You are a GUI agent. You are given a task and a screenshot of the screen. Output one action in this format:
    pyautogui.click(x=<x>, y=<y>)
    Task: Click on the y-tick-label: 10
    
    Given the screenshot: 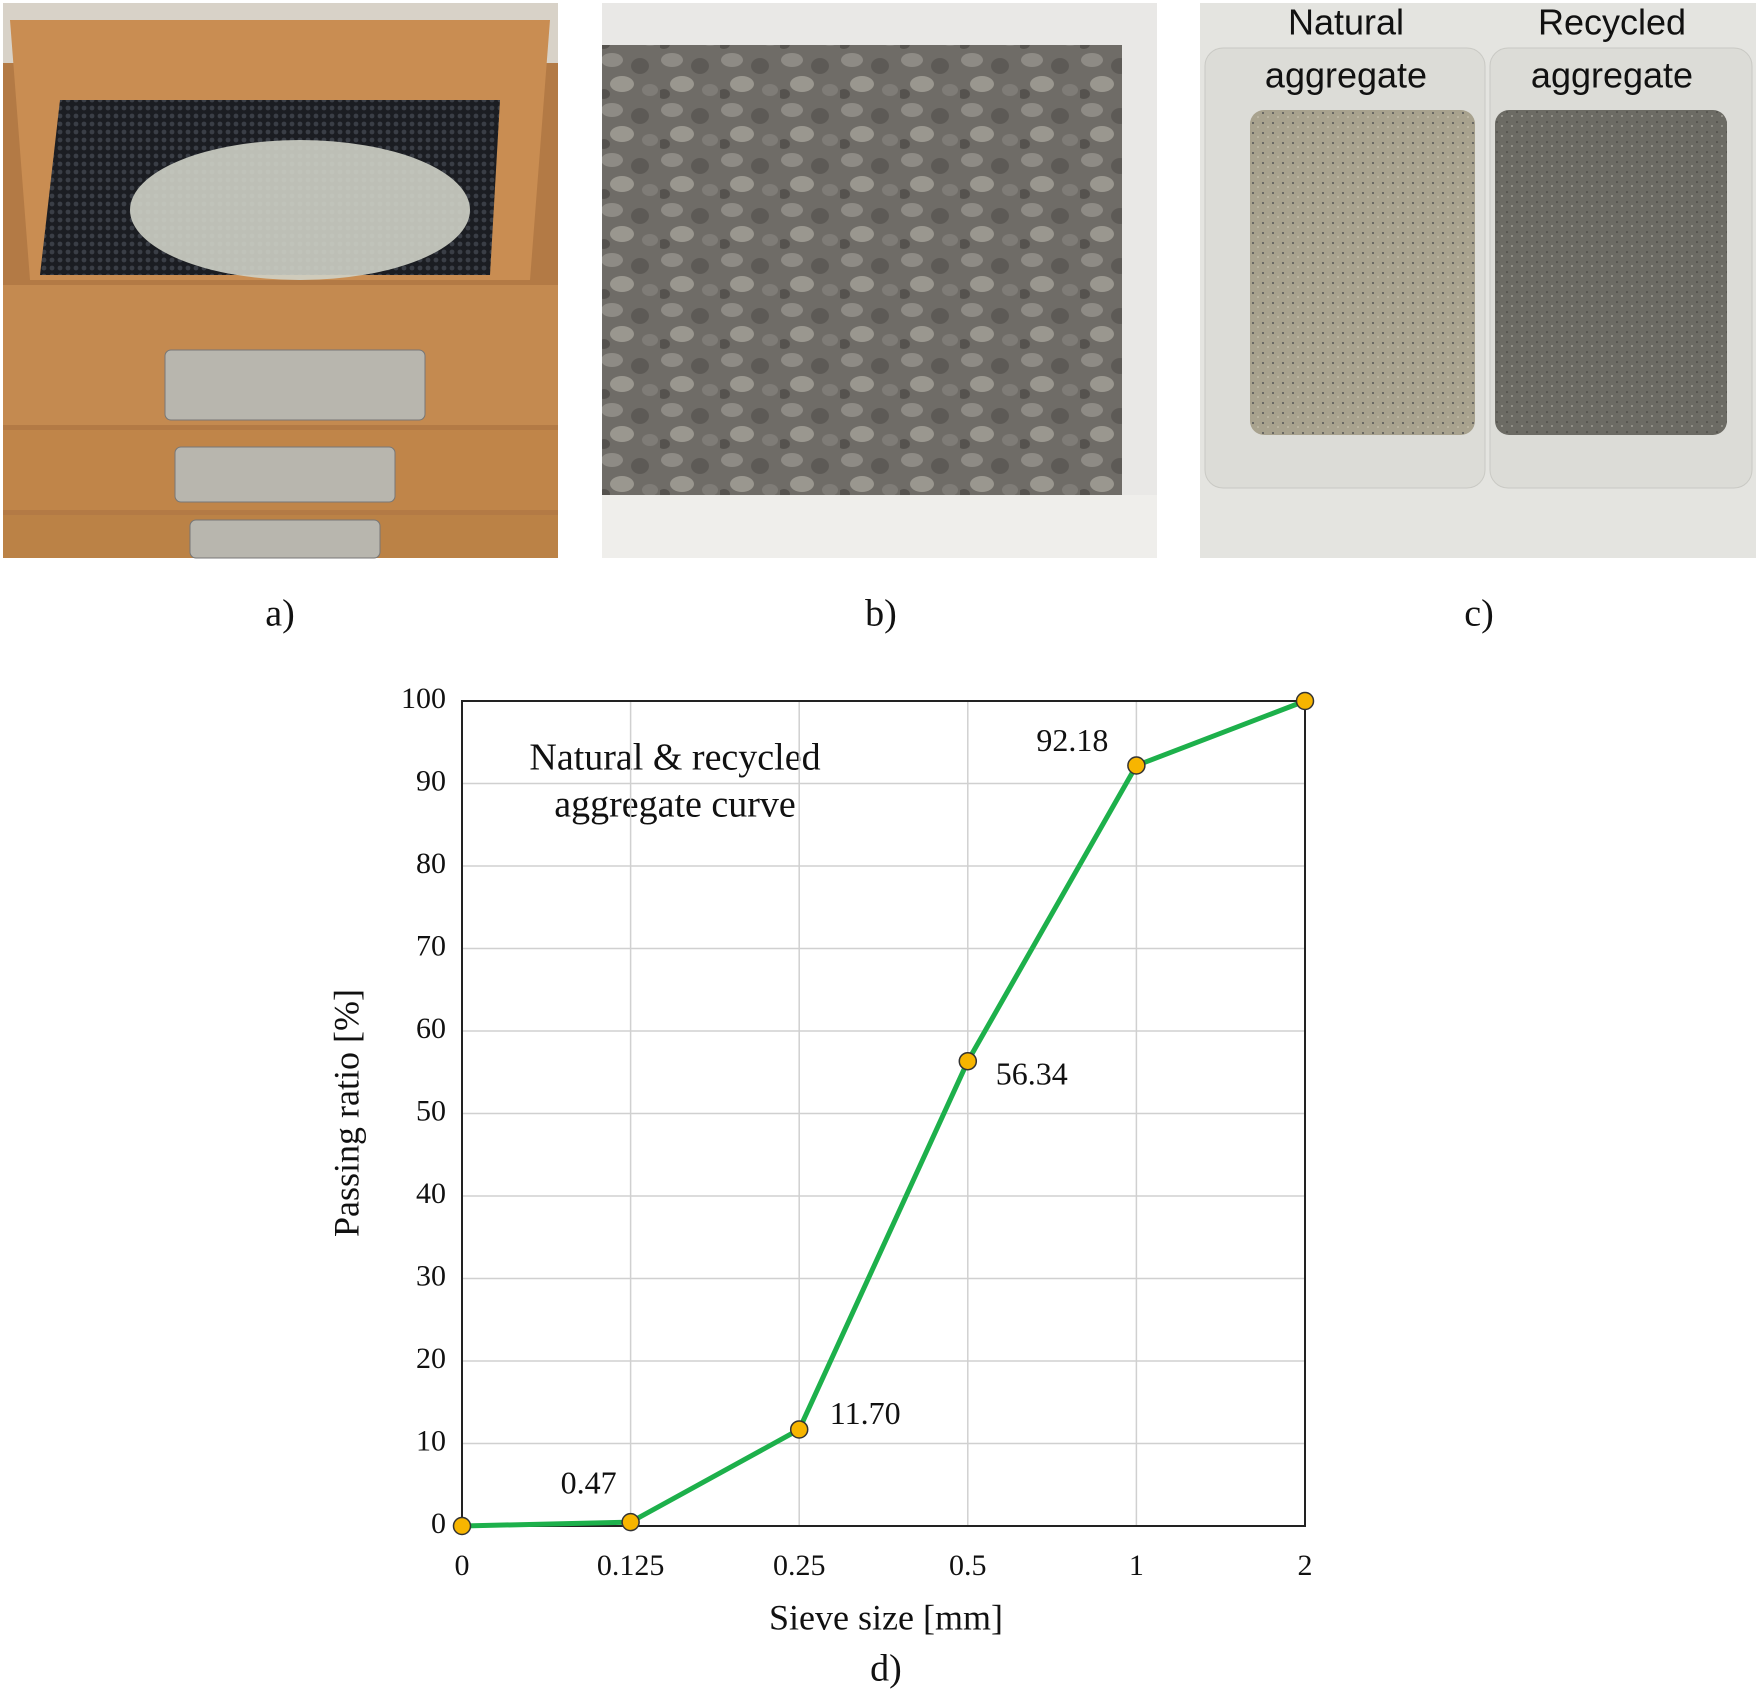 What is the action you would take?
    pyautogui.click(x=431, y=1440)
    